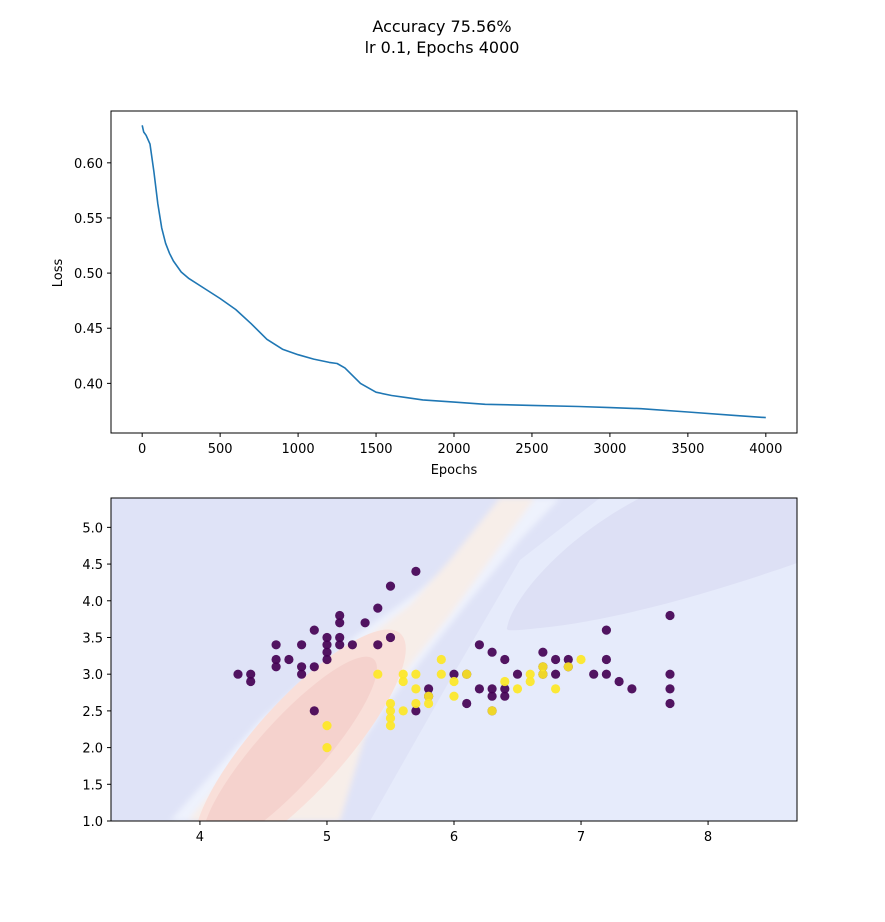 This screenshot has height=922, width=885. What do you see at coordinates (88, 219) in the screenshot?
I see `y-tick-label: 0.55` at bounding box center [88, 219].